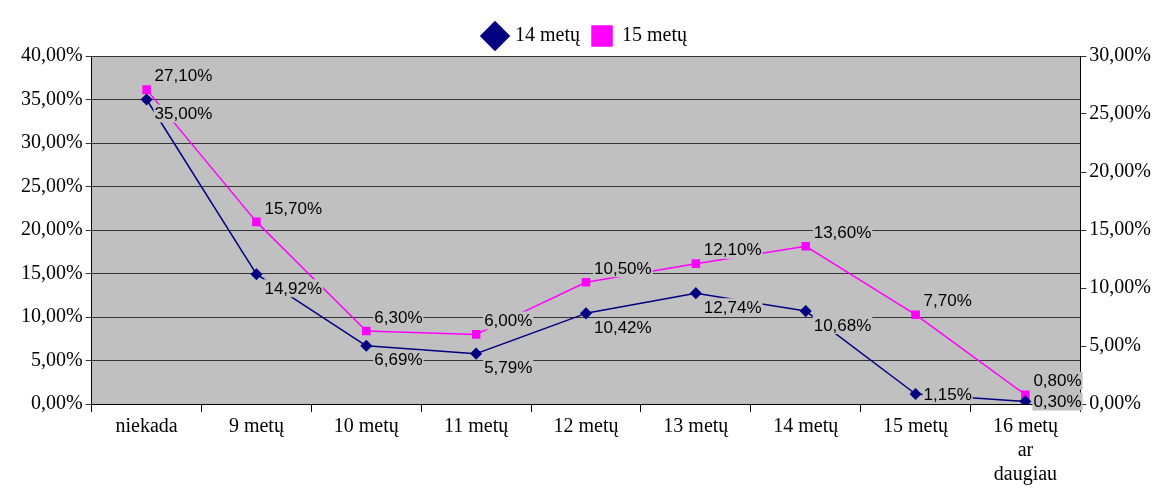 This screenshot has width=1169, height=502. I want to click on y2-tick-label: 5,00%, so click(1115, 344).